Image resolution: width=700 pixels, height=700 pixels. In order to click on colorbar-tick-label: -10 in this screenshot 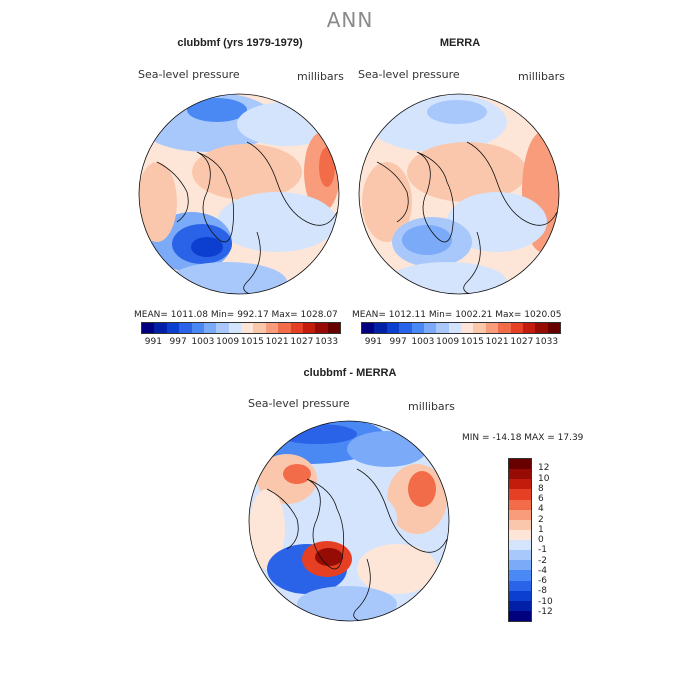, I will do `click(545, 601)`.